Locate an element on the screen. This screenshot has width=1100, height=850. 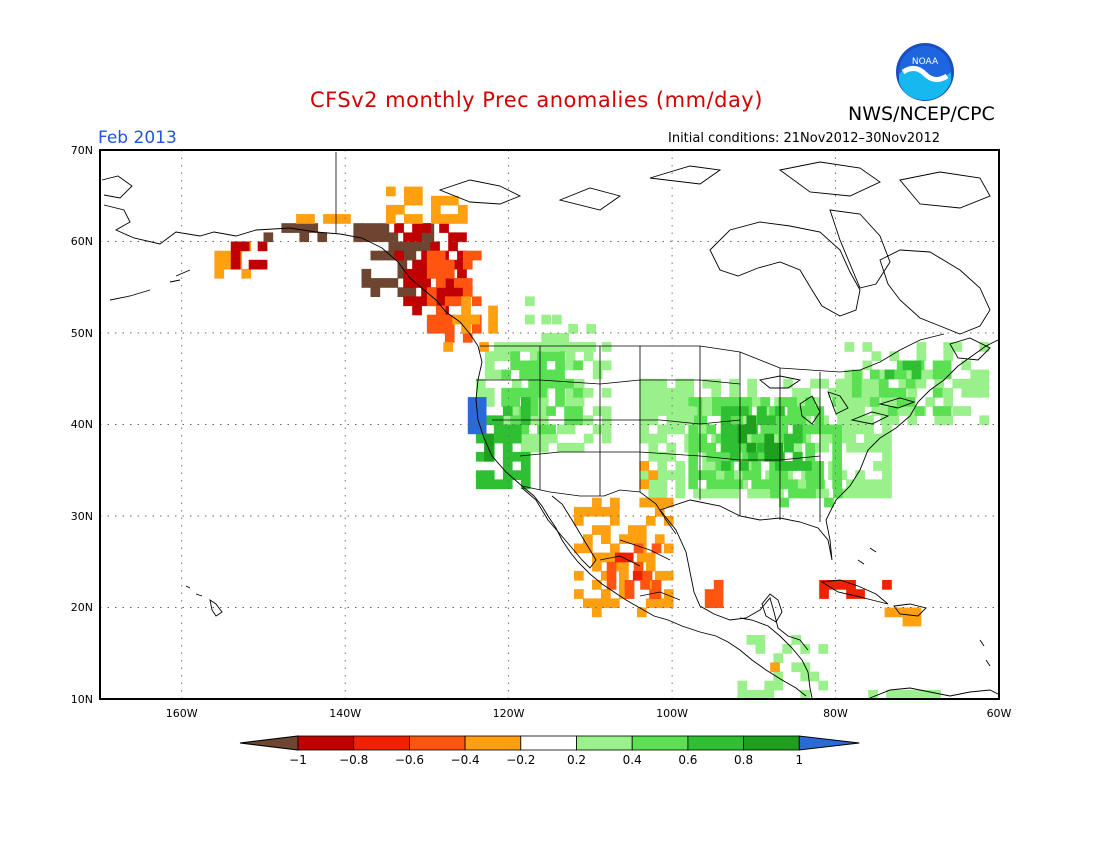
lon-label: 140W is located at coordinates (345, 713).